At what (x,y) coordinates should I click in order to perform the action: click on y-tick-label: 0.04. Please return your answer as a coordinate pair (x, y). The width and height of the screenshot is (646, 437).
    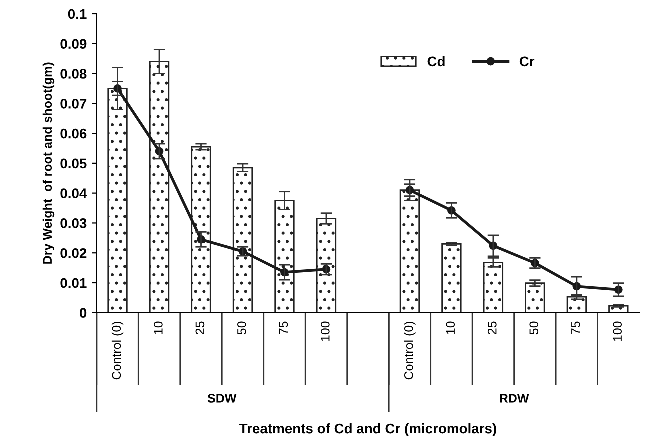
    Looking at the image, I should click on (74, 193).